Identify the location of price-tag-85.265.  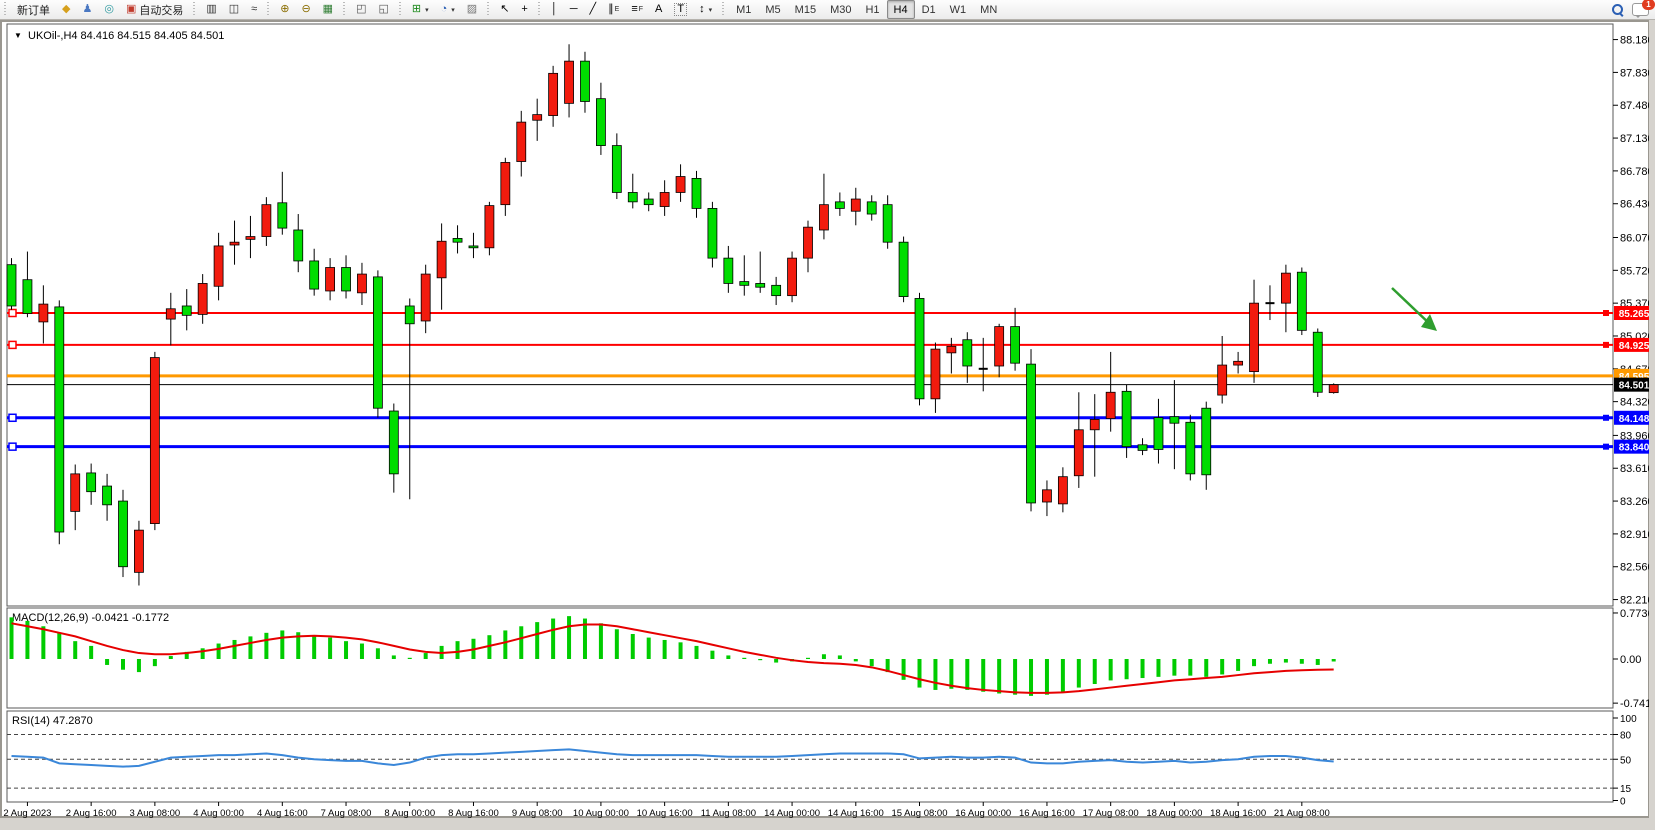
(1634, 313).